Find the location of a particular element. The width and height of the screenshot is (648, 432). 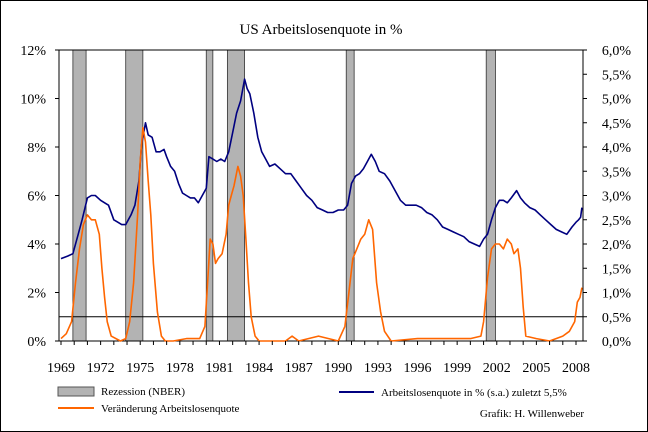

x-tick-label-2008: 2008 is located at coordinates (576, 368).